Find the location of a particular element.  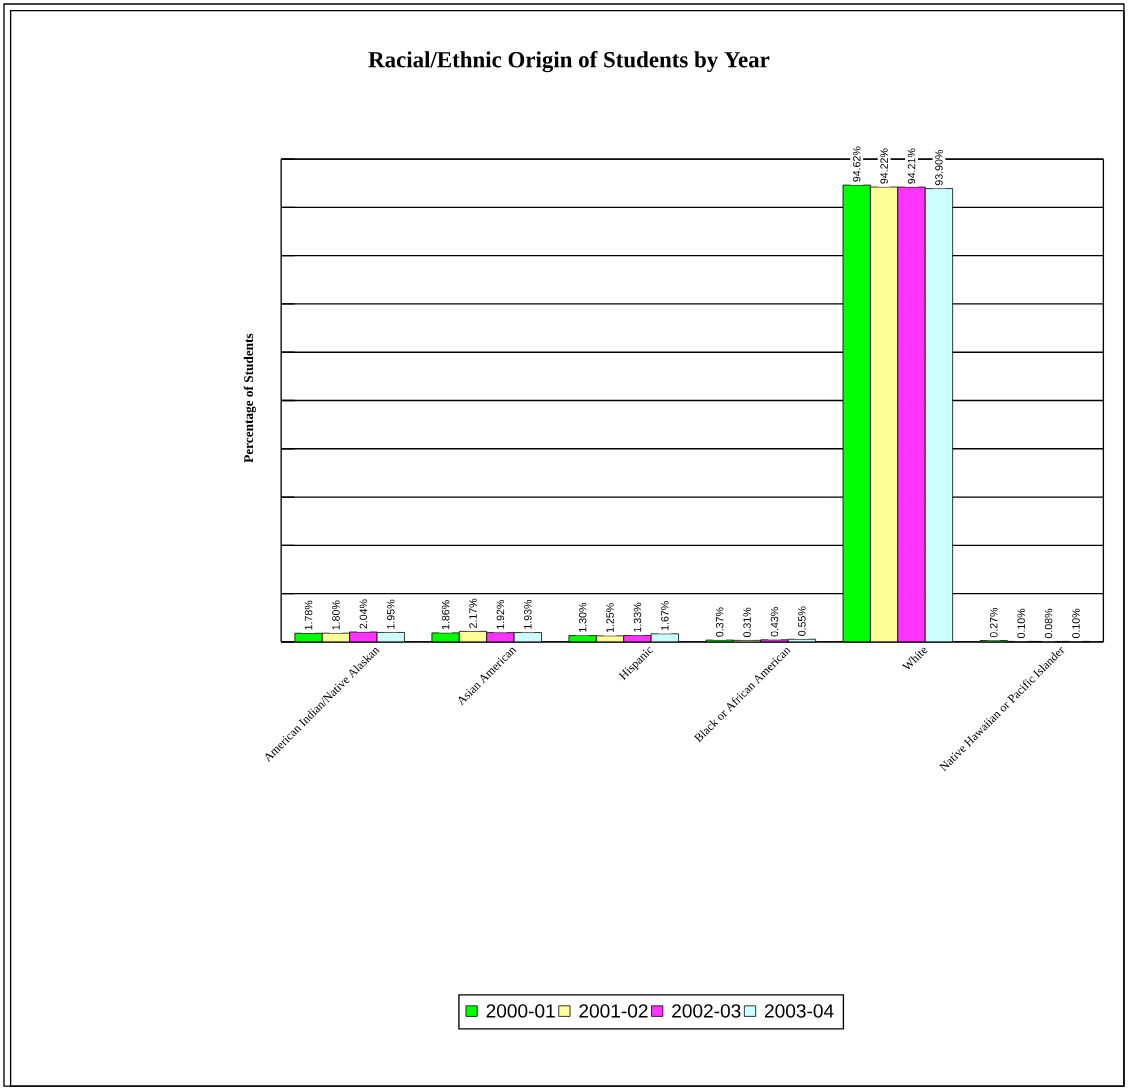

data-label: 1.25% is located at coordinates (610, 618).